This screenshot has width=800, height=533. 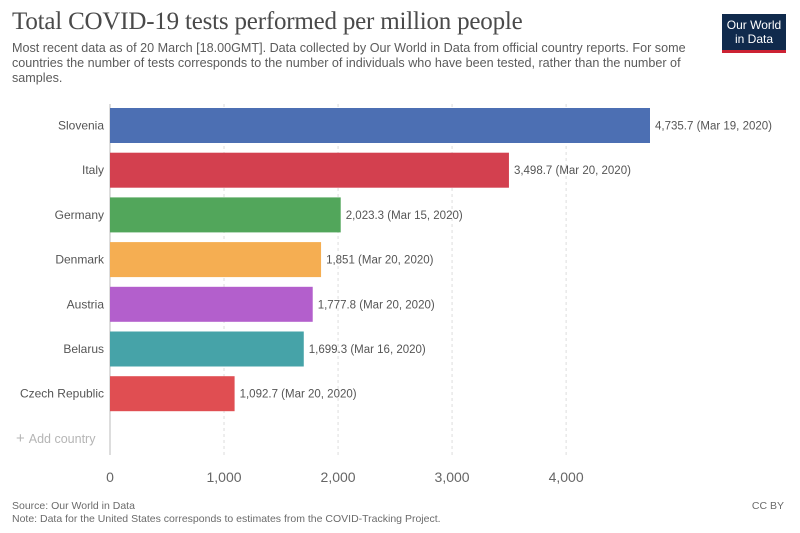 What do you see at coordinates (224, 477) in the screenshot?
I see `x-tick-label: 1,000` at bounding box center [224, 477].